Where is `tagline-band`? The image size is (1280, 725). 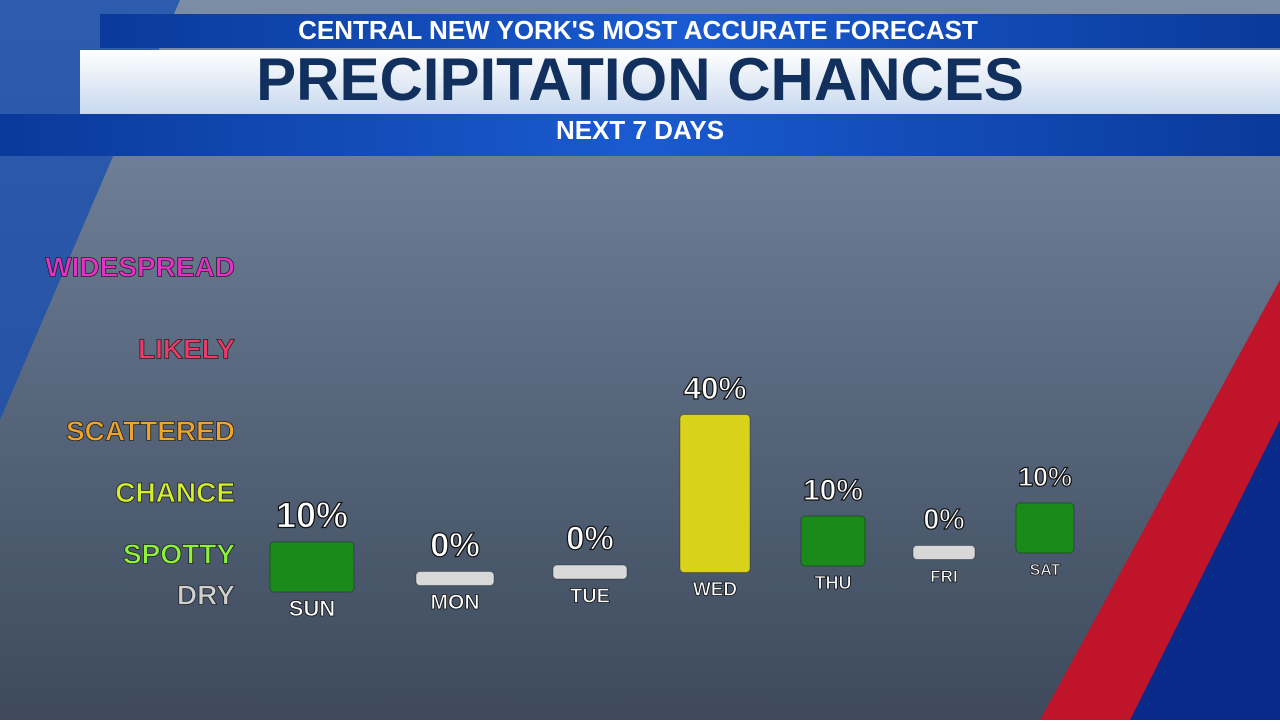 tagline-band is located at coordinates (690, 31).